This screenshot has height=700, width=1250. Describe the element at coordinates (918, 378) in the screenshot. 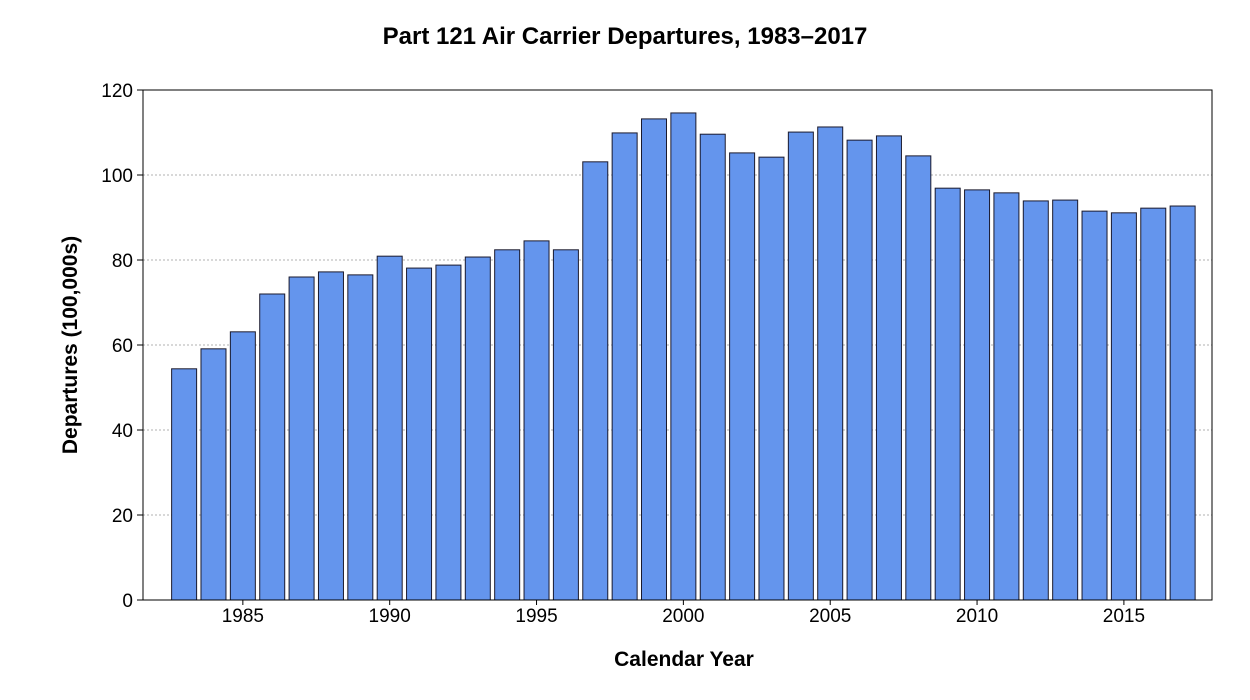

I see `bar-2008` at that location.